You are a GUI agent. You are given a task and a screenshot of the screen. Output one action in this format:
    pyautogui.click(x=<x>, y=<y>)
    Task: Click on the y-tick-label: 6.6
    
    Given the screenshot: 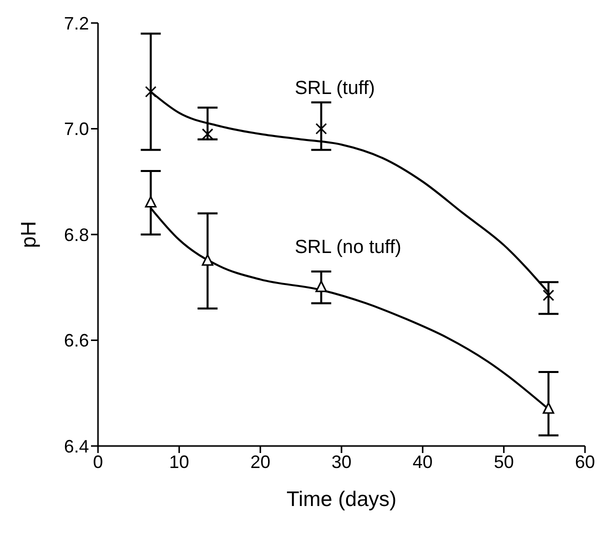 What is the action you would take?
    pyautogui.click(x=76, y=340)
    